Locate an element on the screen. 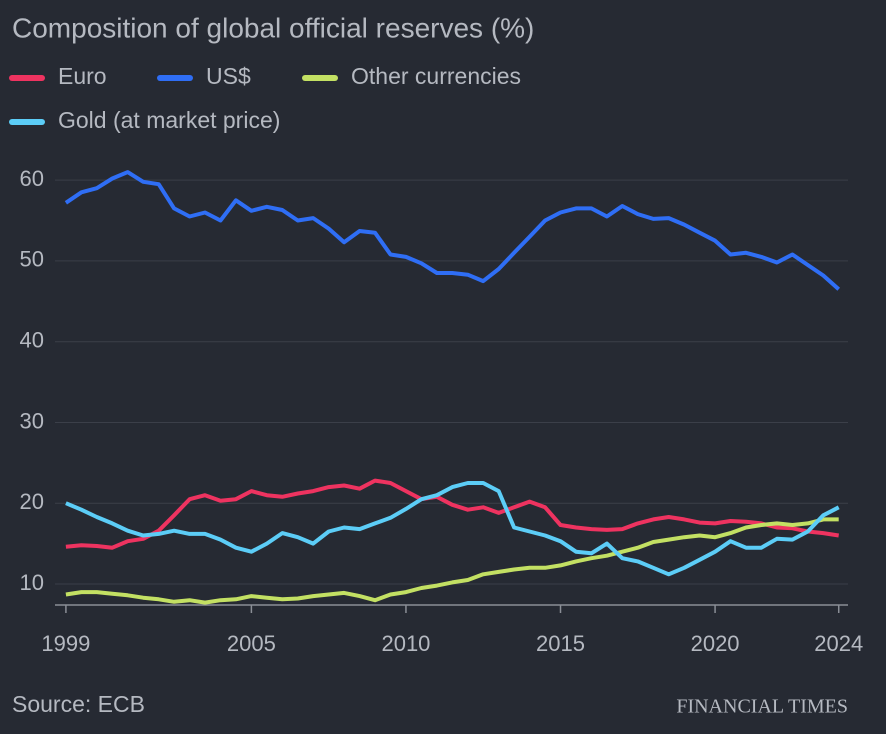 The width and height of the screenshot is (886, 734). x-tick-label: 2010 is located at coordinates (405, 643).